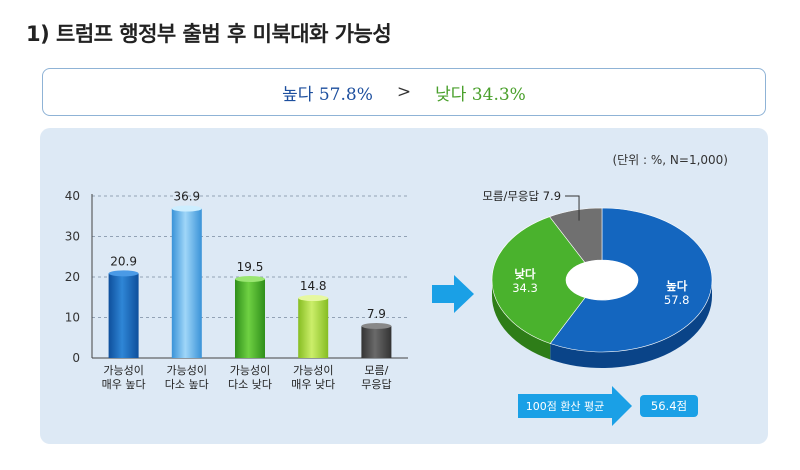  Describe the element at coordinates (124, 377) in the screenshot. I see `x-tick-label: 가능성이 매우 높다` at that location.